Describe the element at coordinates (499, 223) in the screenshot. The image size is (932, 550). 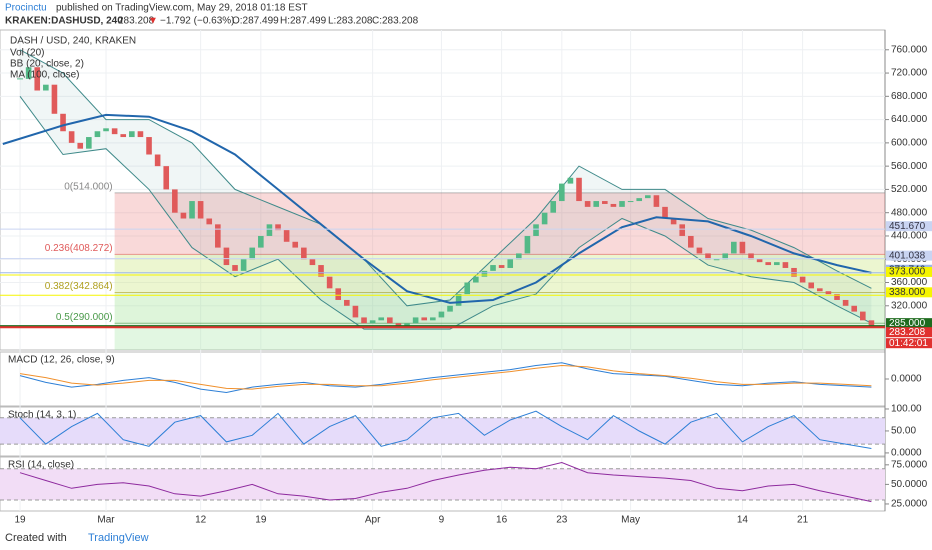
I see `fib-zone` at that location.